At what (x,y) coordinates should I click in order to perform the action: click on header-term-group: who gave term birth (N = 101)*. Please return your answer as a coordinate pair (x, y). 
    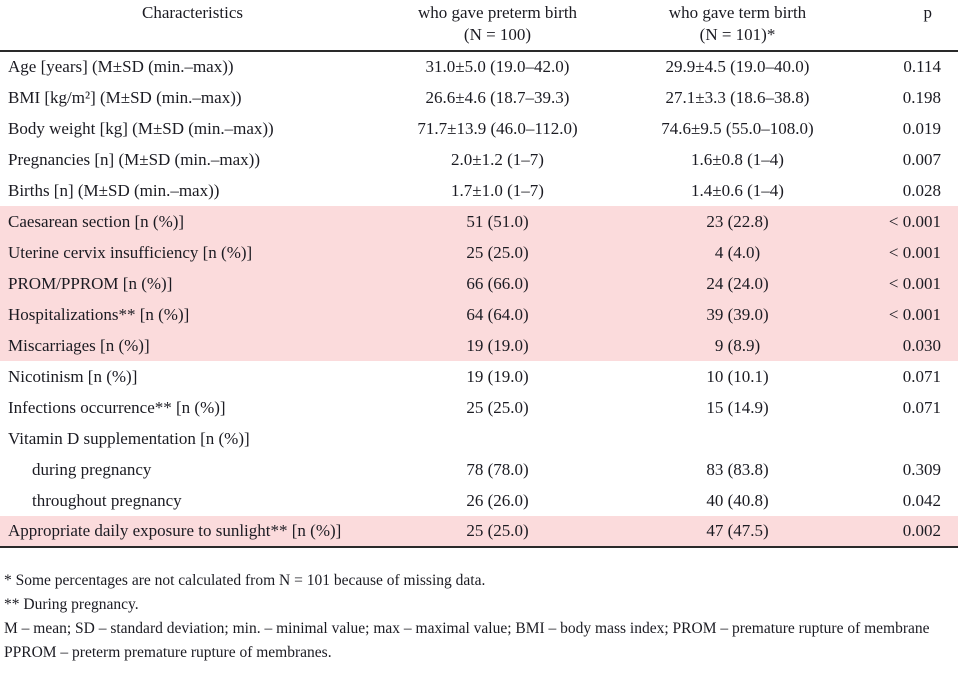
    Looking at the image, I should click on (737, 26).